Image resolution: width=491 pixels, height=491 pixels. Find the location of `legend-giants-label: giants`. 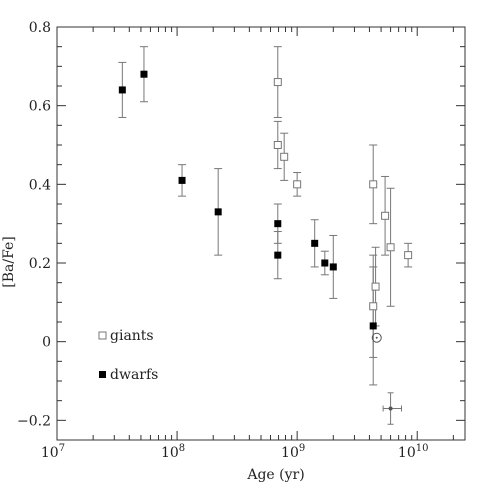

legend-giants-label: giants is located at coordinates (132, 336).